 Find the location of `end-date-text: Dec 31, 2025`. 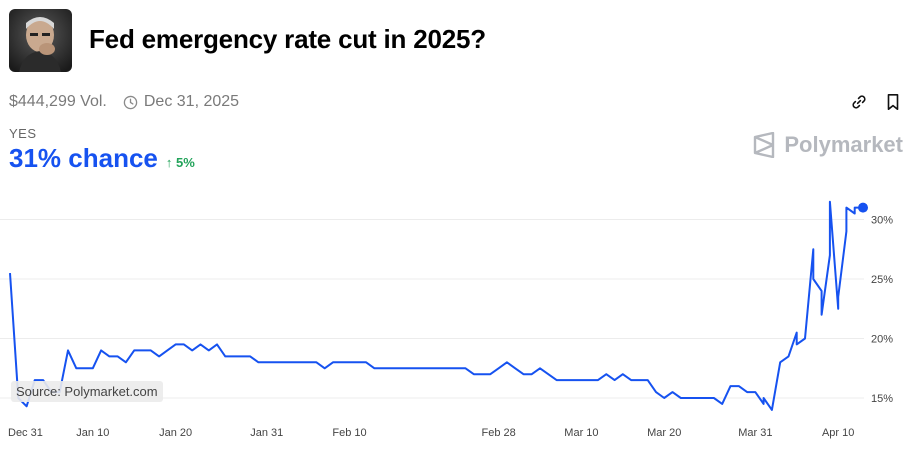

end-date-text: Dec 31, 2025 is located at coordinates (191, 101).